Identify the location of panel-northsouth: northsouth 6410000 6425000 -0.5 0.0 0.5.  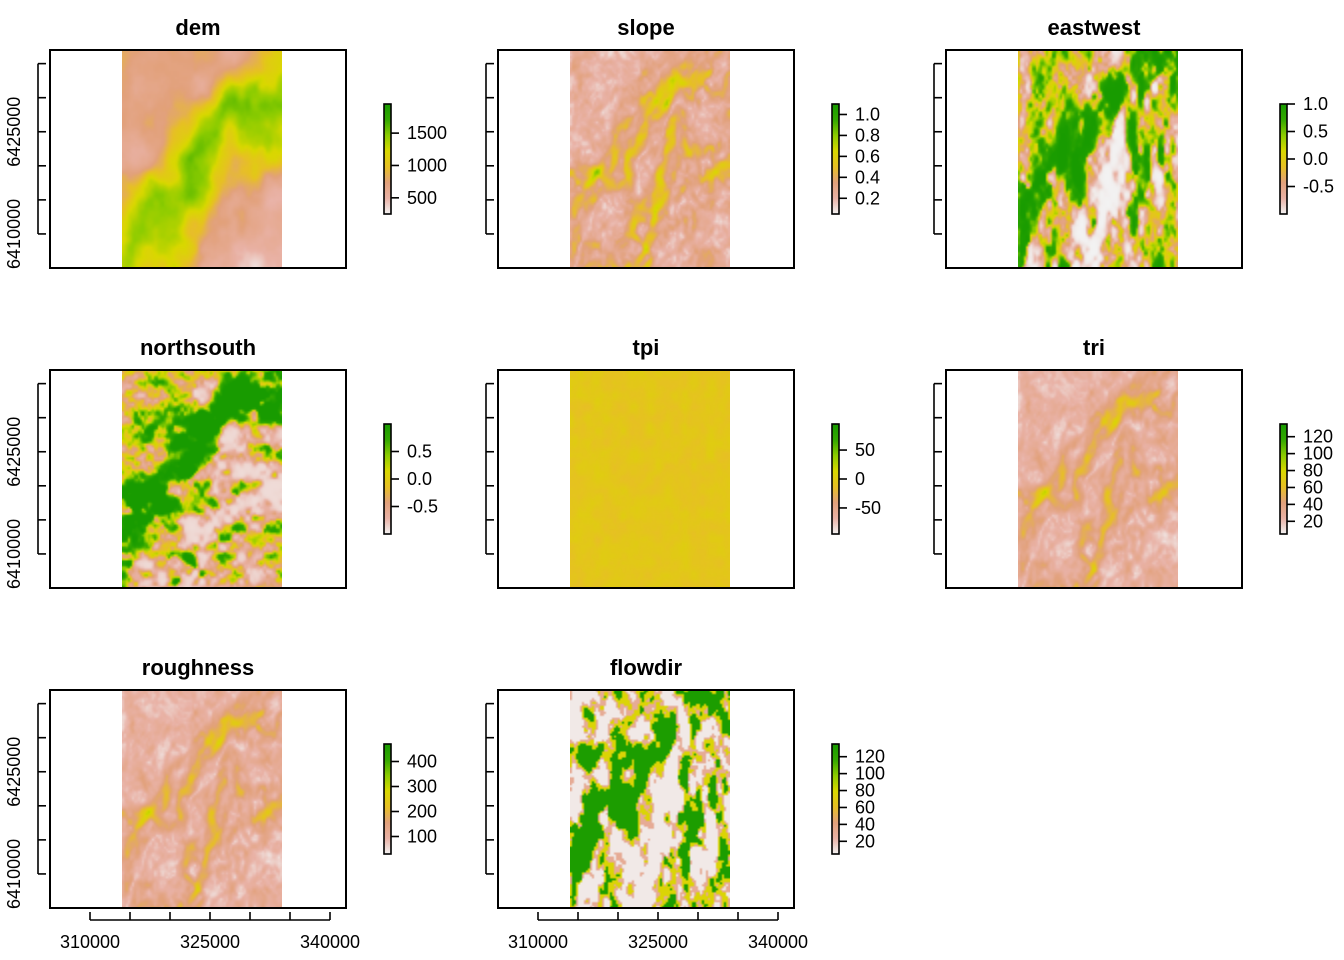
(221, 462).